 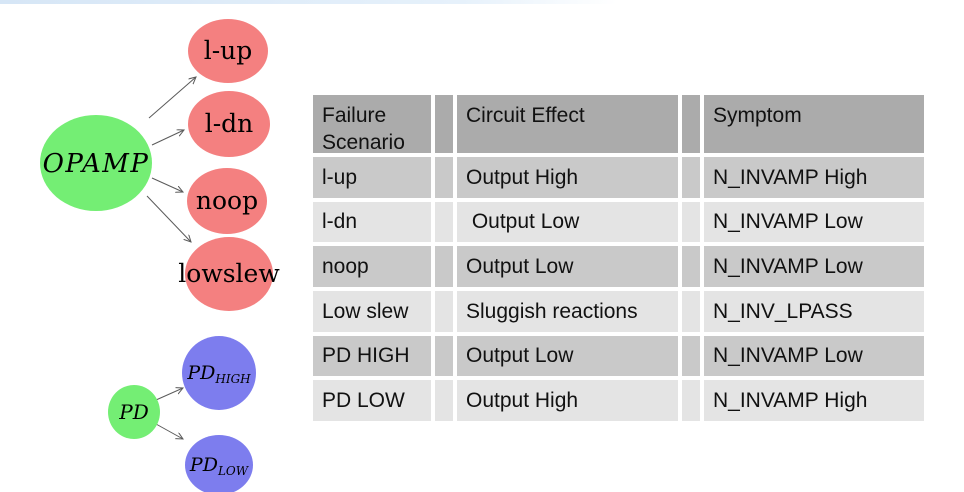 I want to click on node-pd-label: PD, so click(x=133, y=412).